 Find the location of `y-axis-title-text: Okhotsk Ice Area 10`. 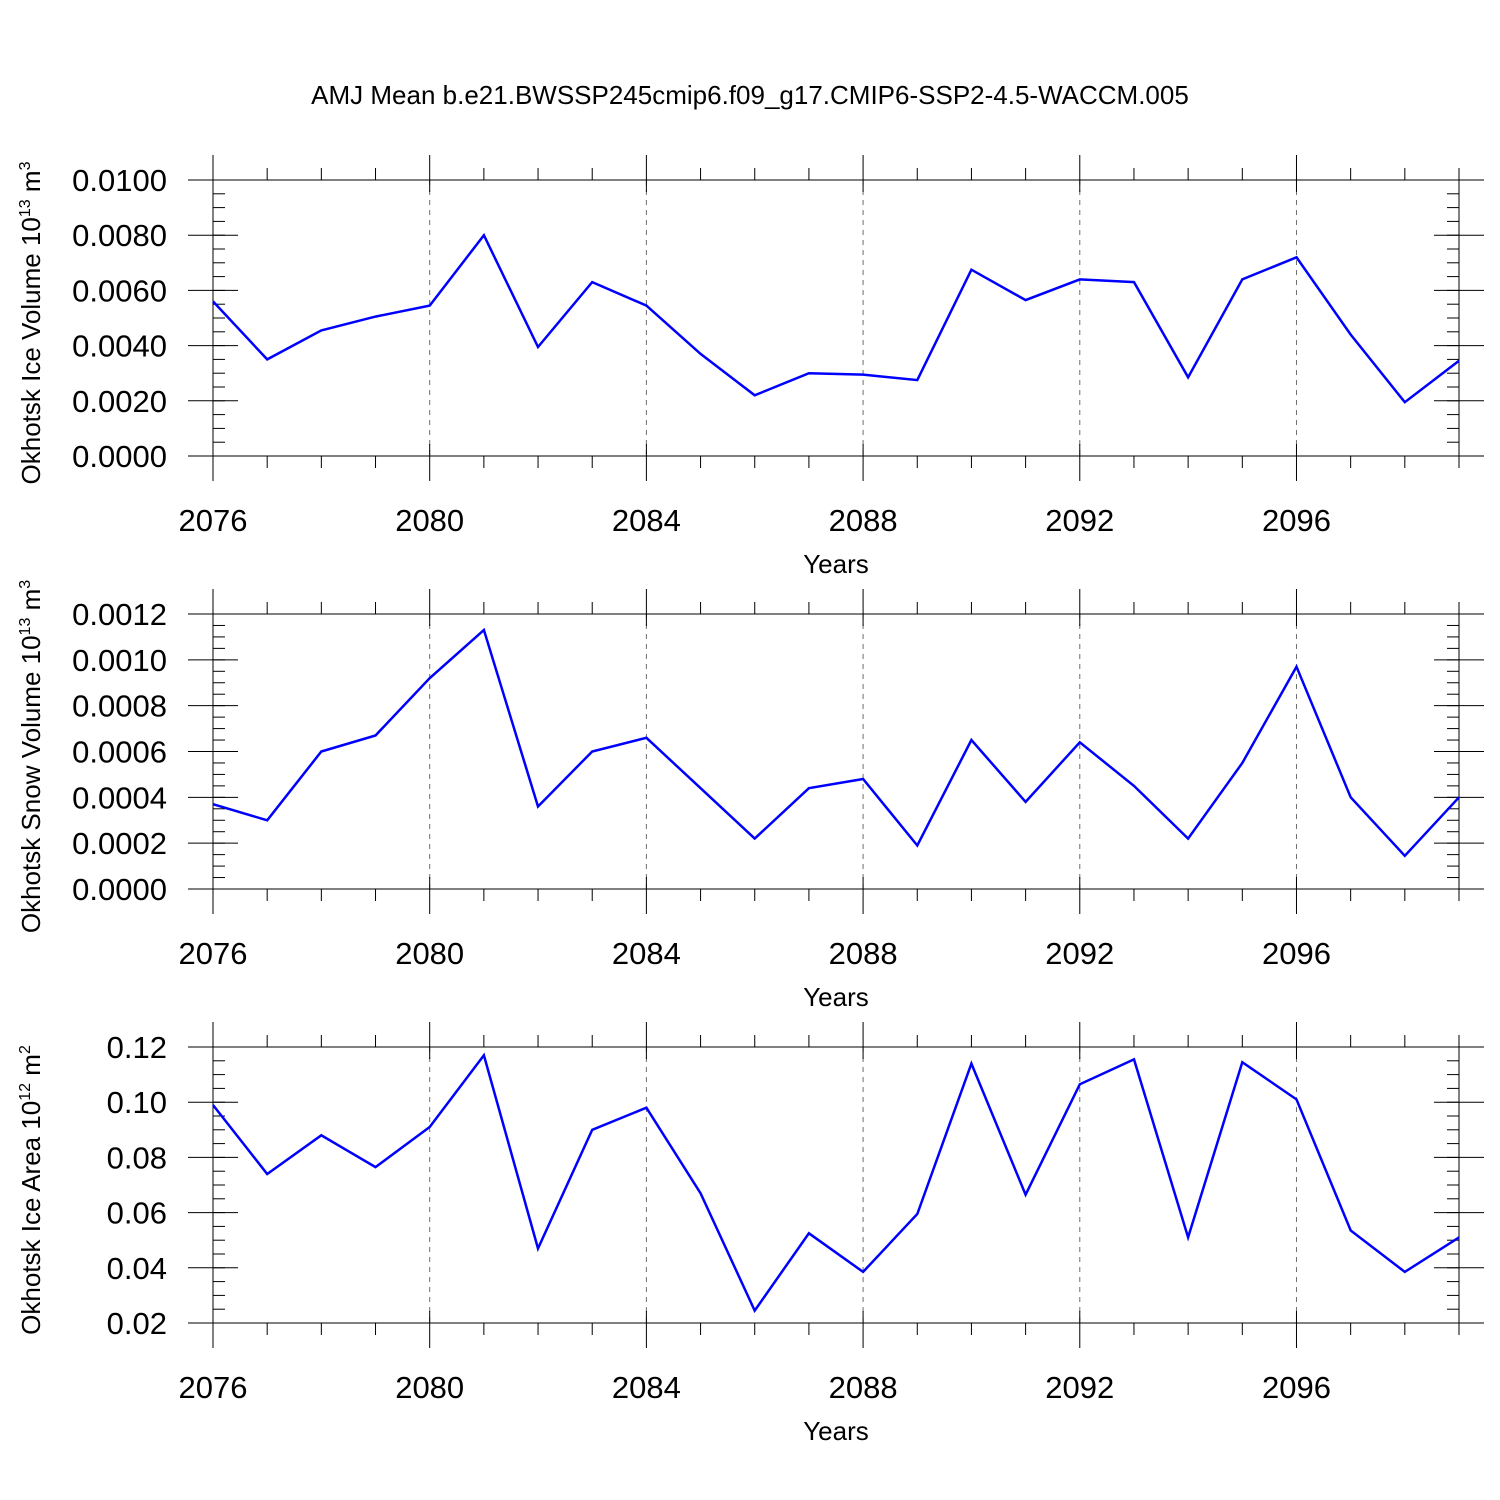

y-axis-title-text: Okhotsk Ice Area 10 is located at coordinates (31, 1218).